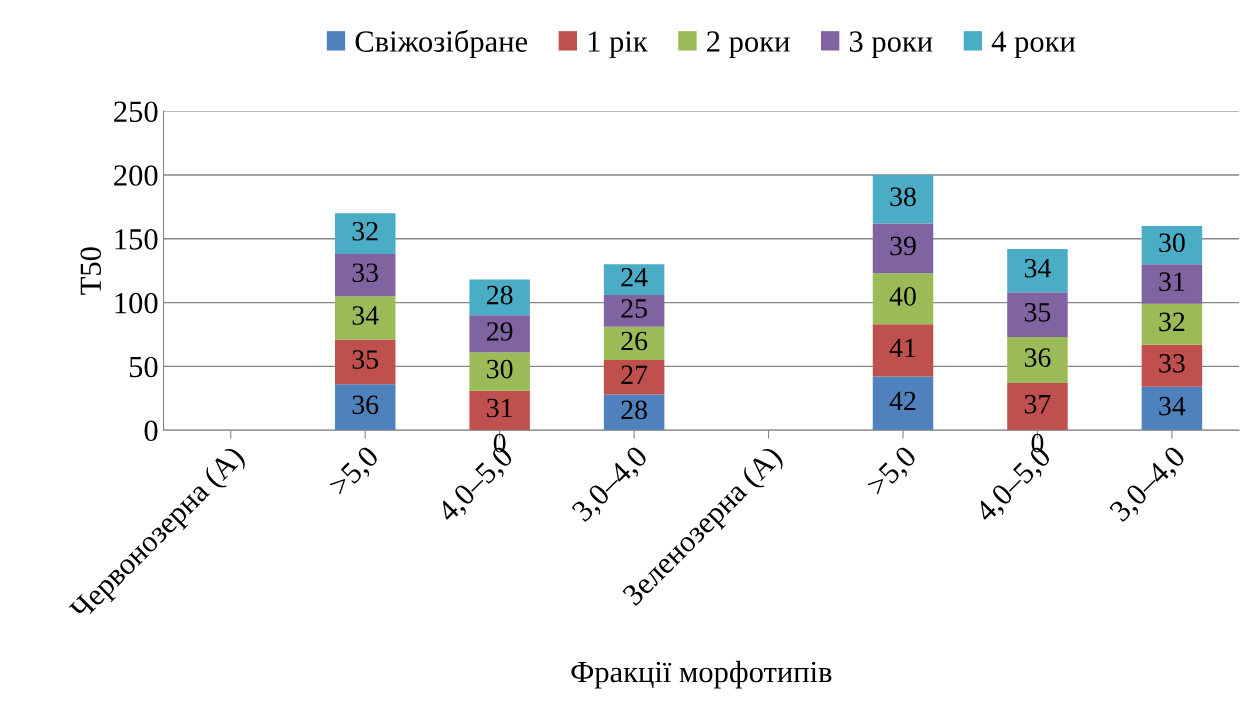 The image size is (1258, 717). What do you see at coordinates (1037, 404) in the screenshot?
I see `data-label: 37` at bounding box center [1037, 404].